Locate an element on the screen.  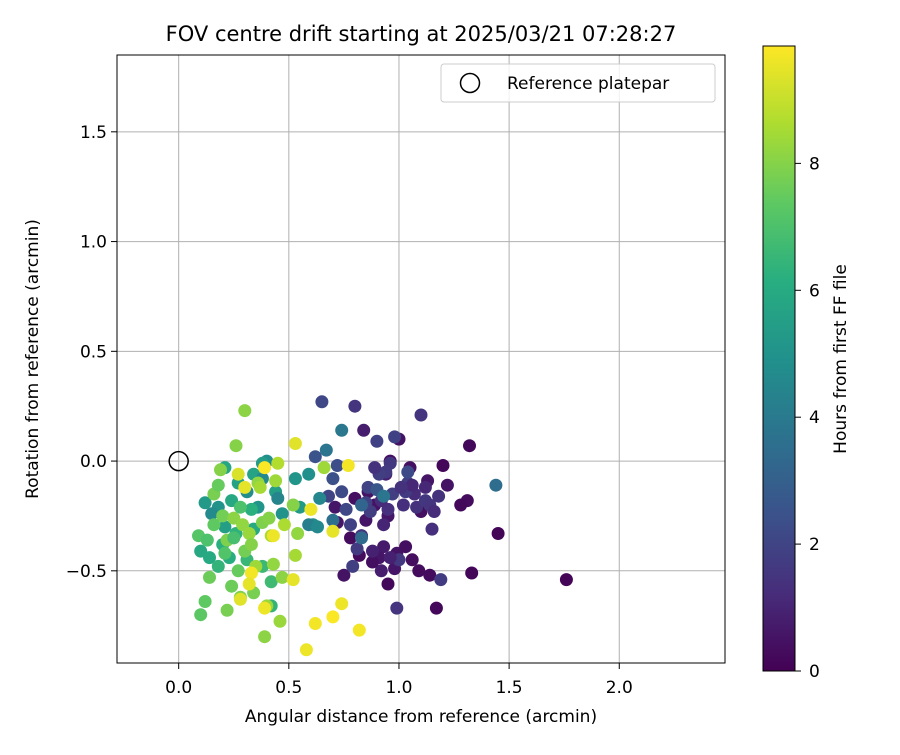
colorbar-tick-label: 8 is located at coordinates (814, 164).